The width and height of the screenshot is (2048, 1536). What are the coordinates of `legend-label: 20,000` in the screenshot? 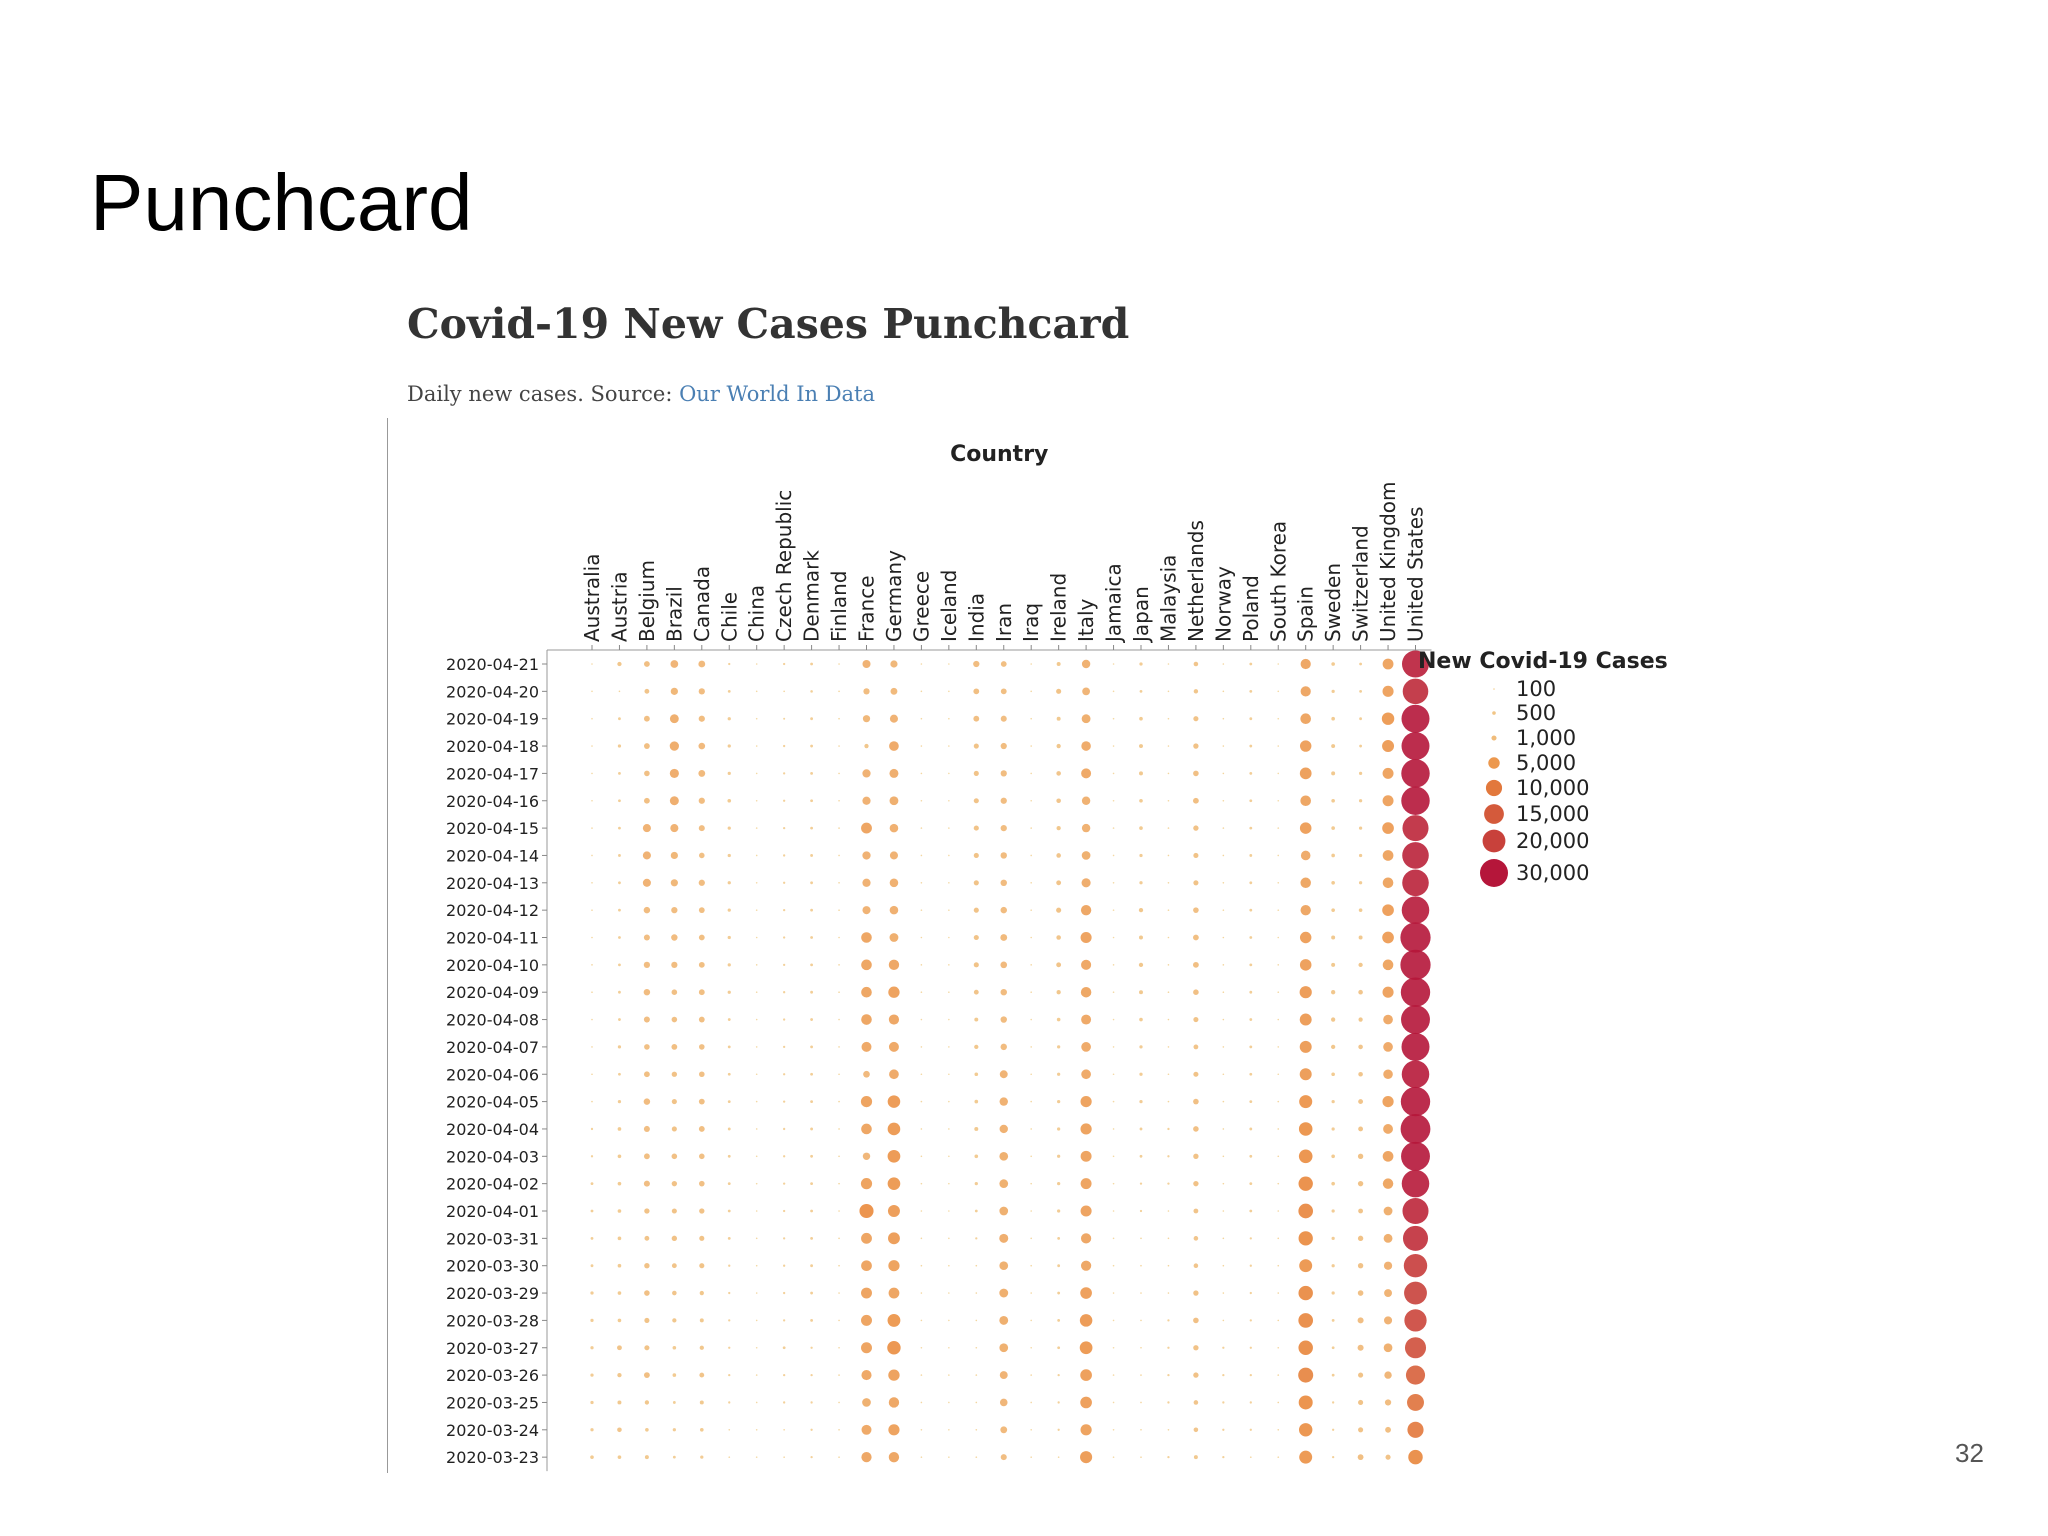 It's located at (1552, 841).